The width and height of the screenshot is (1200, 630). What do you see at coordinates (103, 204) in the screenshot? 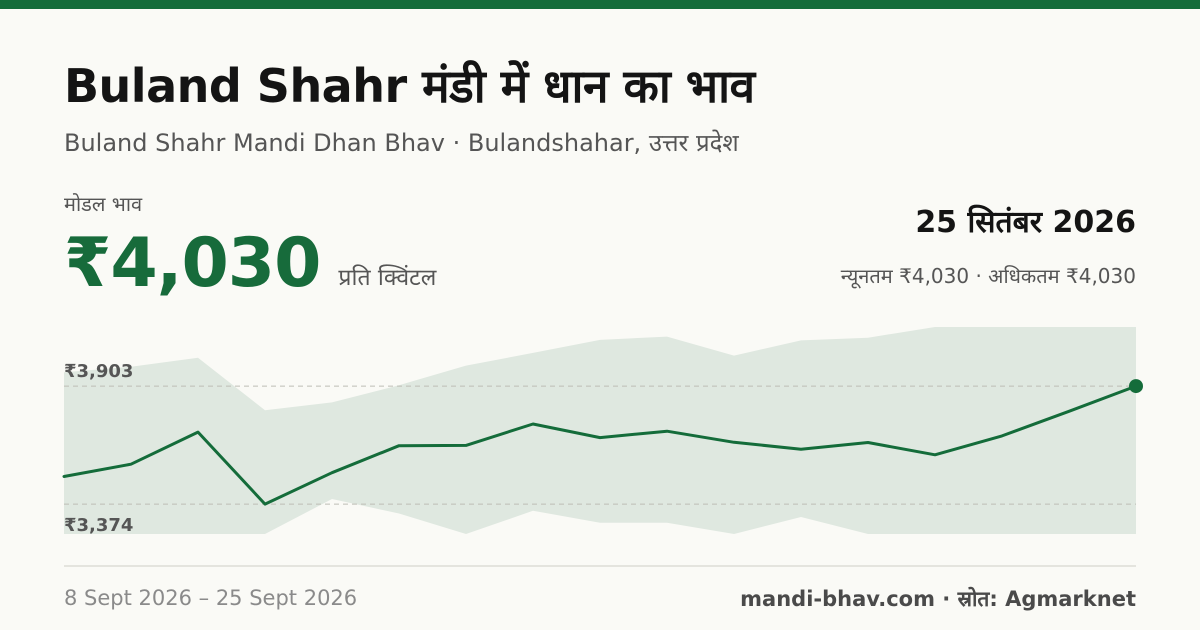
I see `modal-price-label: मोडल भाव` at bounding box center [103, 204].